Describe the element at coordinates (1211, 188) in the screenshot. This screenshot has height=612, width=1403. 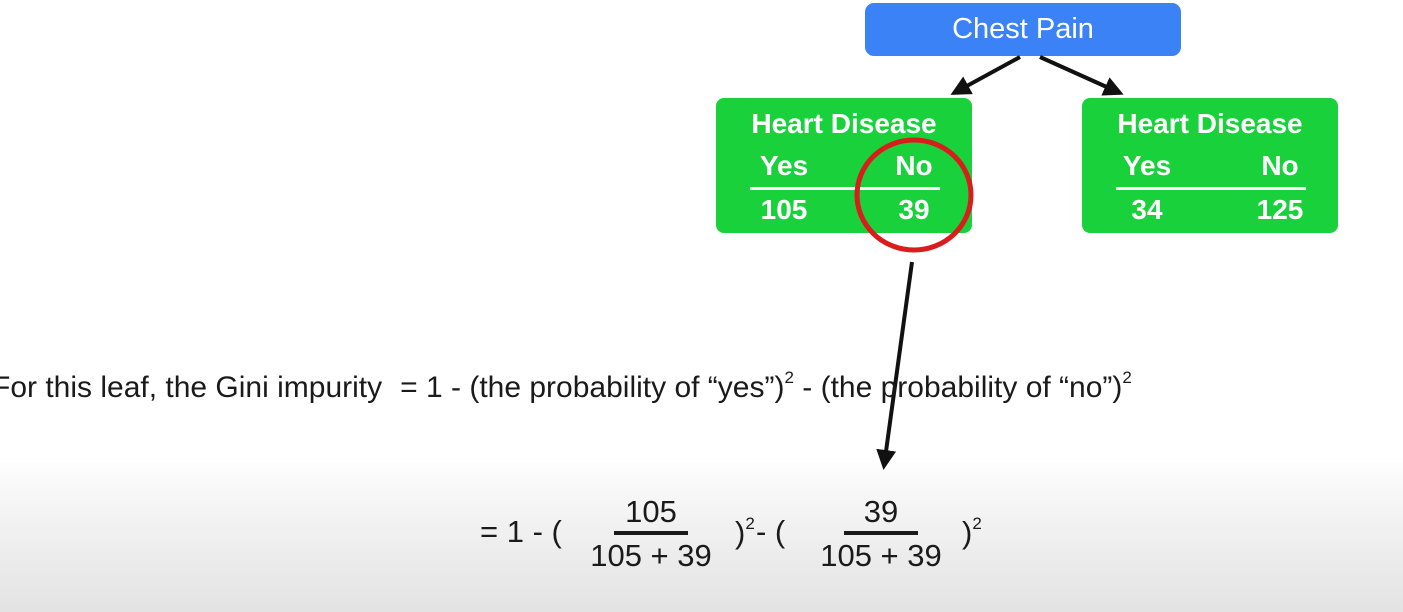
I see `right-leaf-divider` at that location.